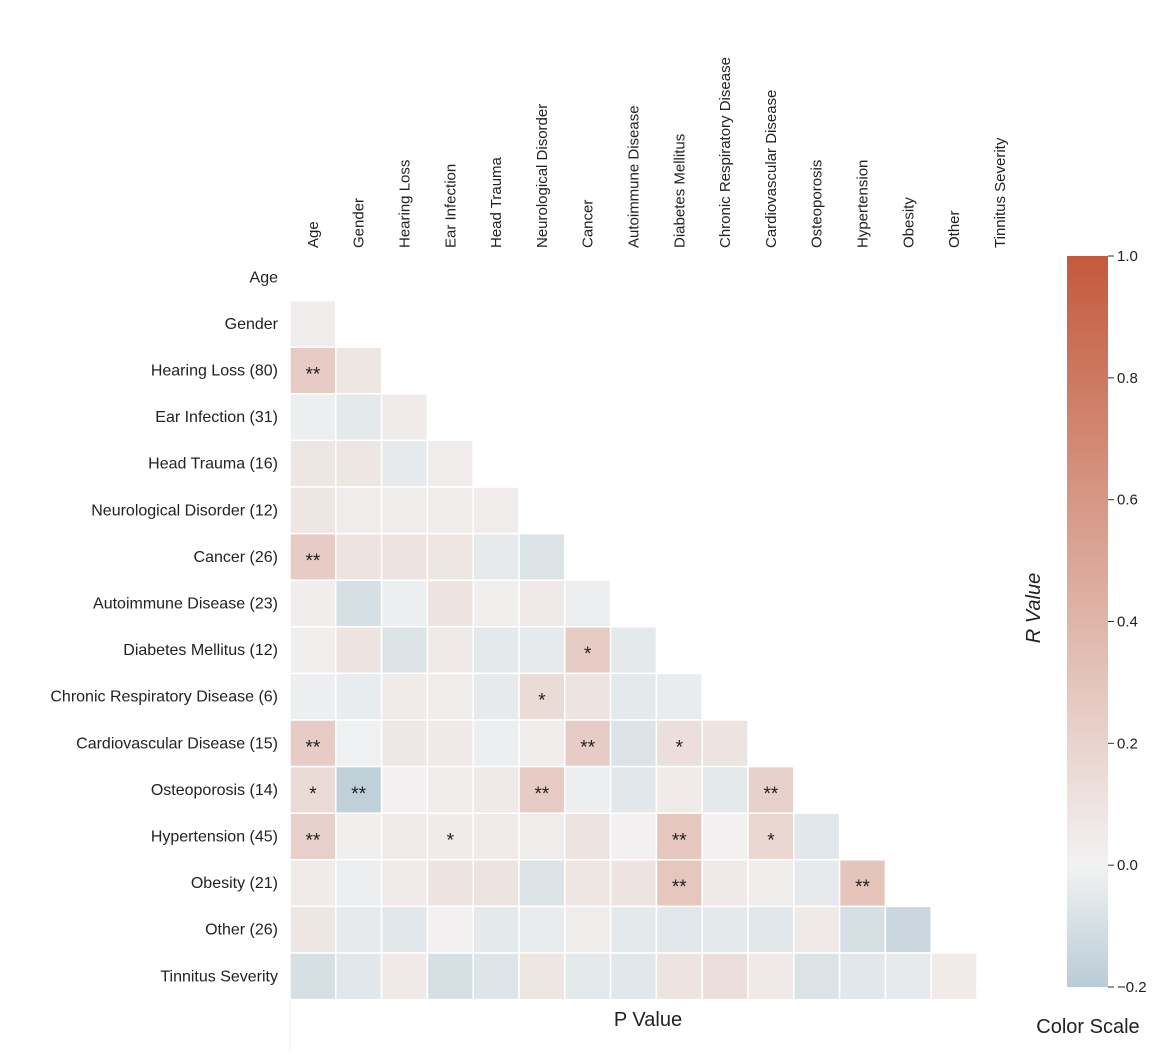  Describe the element at coordinates (200, 650) in the screenshot. I see `row-label: Diabetes Mellitus (12)` at that location.